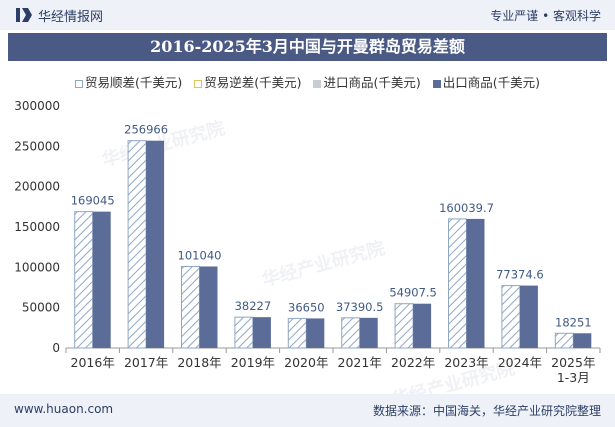  What do you see at coordinates (133, 82) in the screenshot?
I see `legend-label-surplus: 贸易顺差(千美元)` at bounding box center [133, 82].